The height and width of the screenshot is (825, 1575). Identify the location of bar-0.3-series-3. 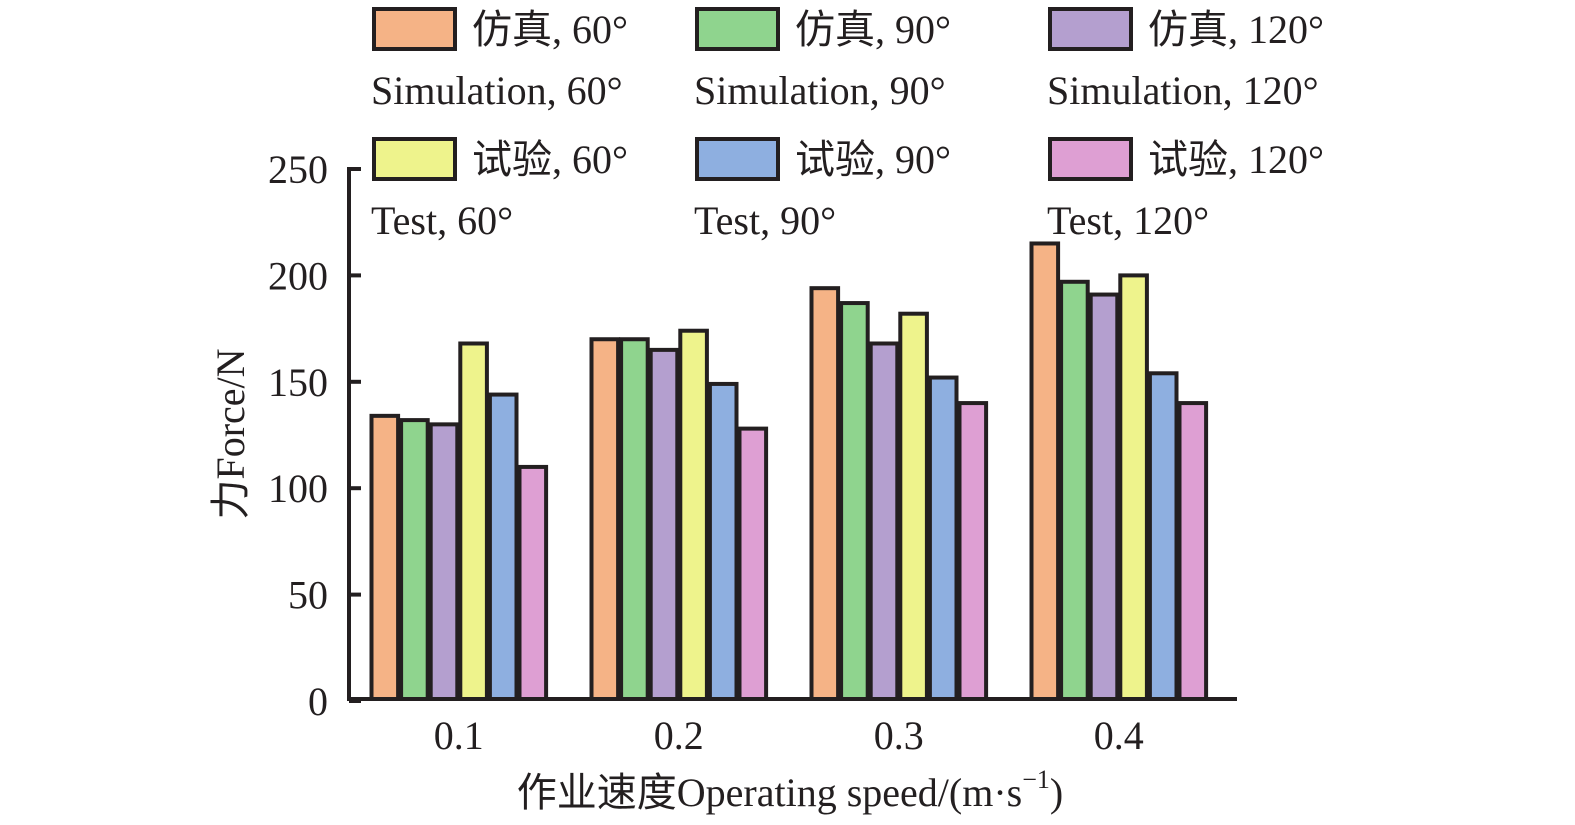
(913, 506).